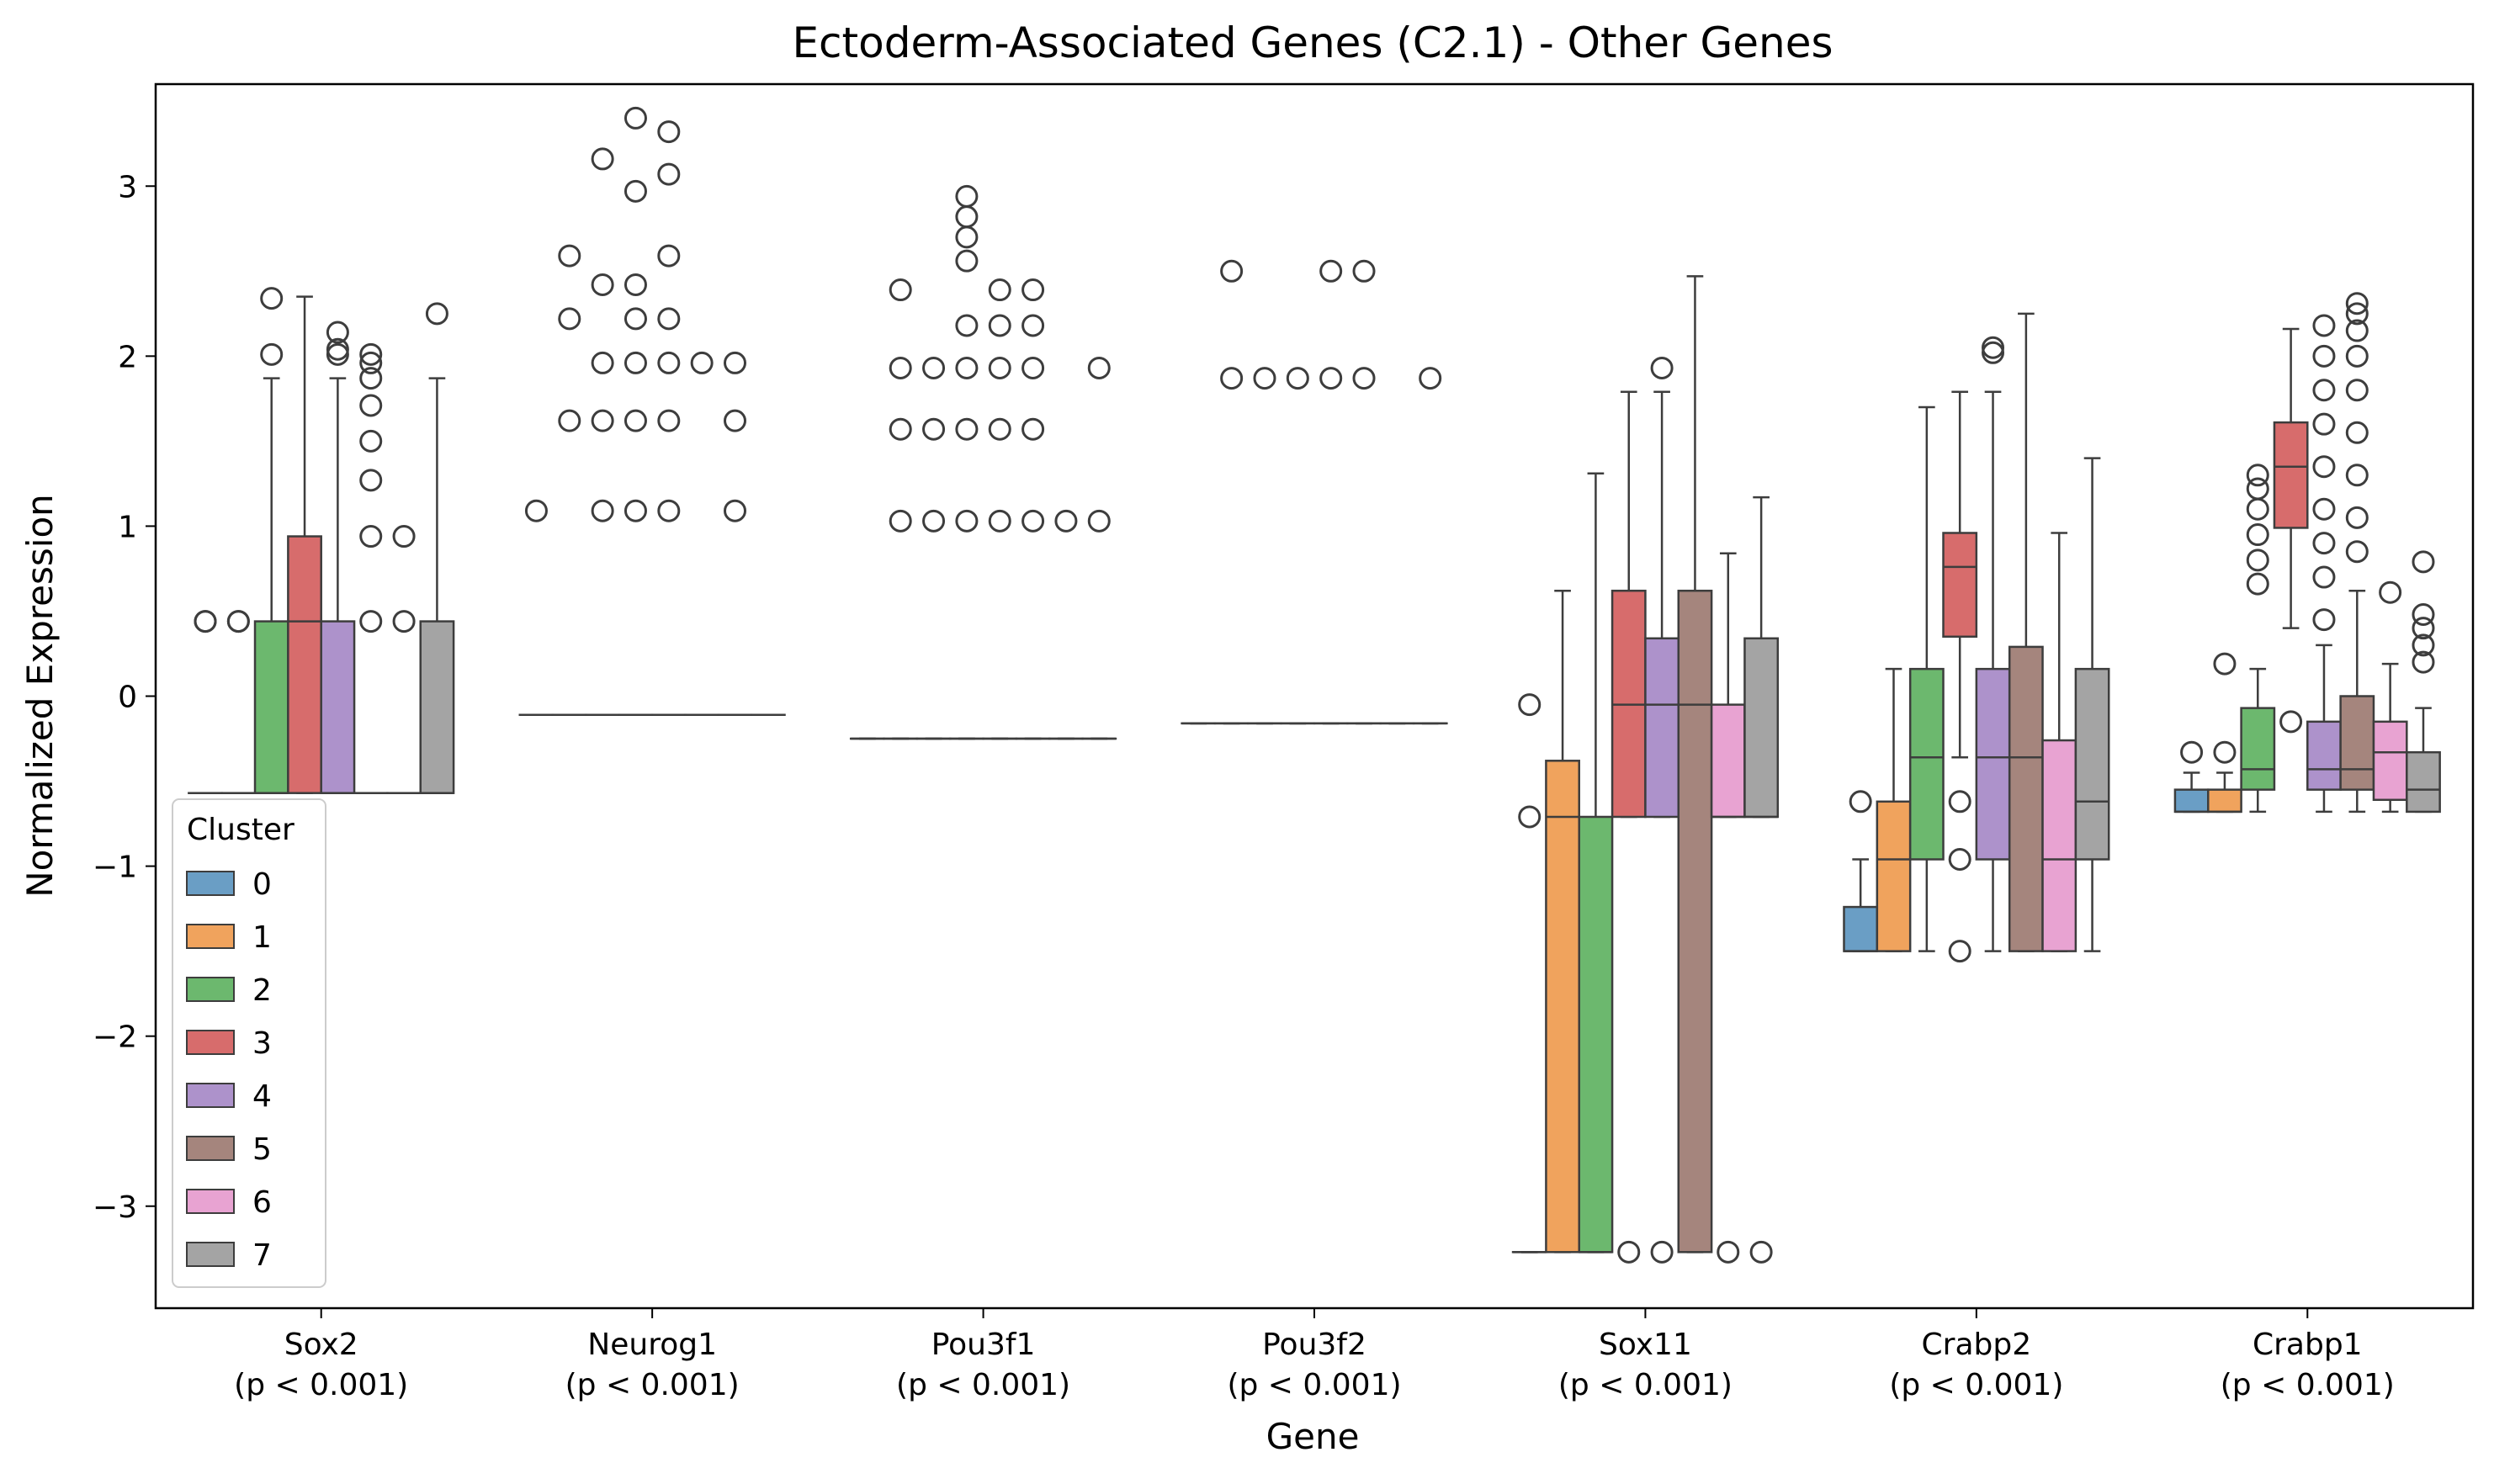 Image resolution: width=2494 pixels, height=1484 pixels. Describe the element at coordinates (321, 1345) in the screenshot. I see `x-tick-label-gene: Sox2` at that location.